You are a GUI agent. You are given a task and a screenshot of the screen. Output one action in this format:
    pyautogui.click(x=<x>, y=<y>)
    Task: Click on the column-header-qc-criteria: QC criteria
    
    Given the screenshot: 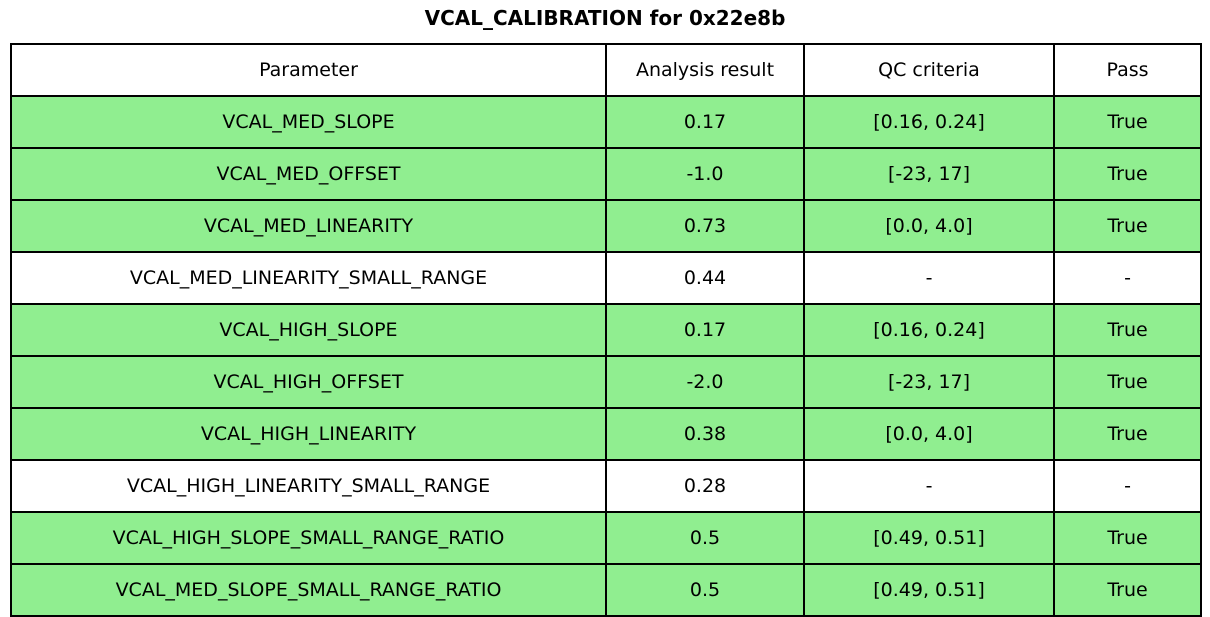 What is the action you would take?
    pyautogui.click(x=929, y=70)
    